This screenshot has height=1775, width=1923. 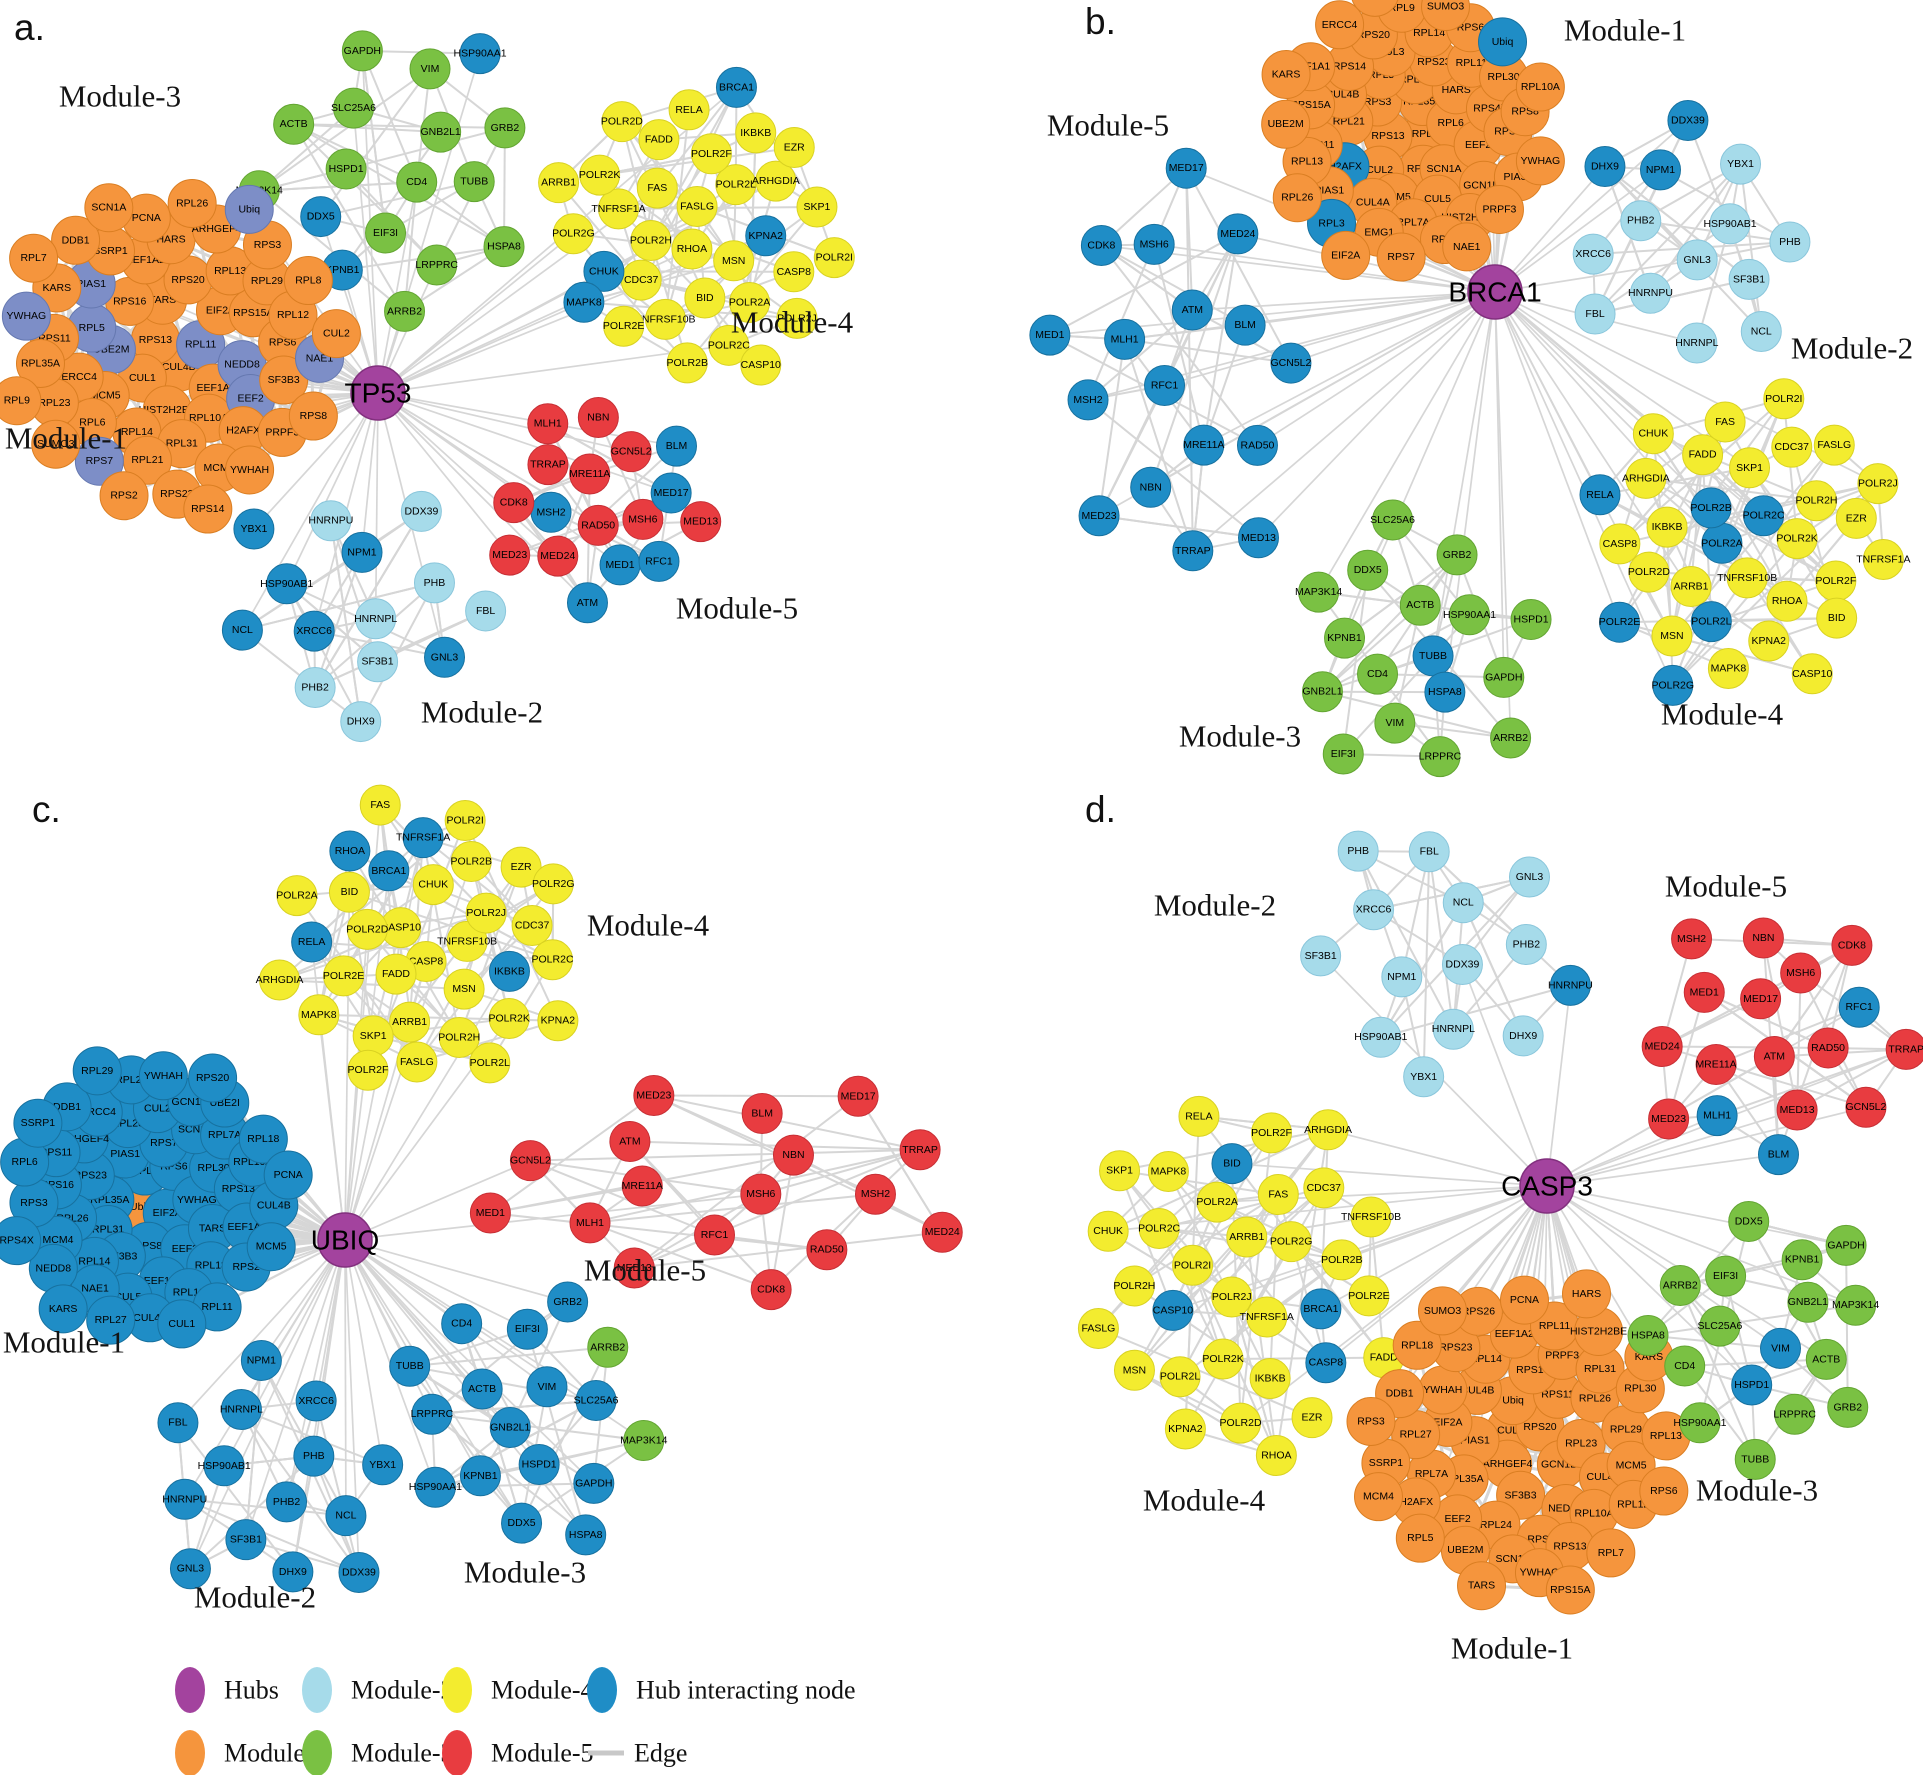 What do you see at coordinates (1688, 120) in the screenshot?
I see `gene-node-DDX39` at bounding box center [1688, 120].